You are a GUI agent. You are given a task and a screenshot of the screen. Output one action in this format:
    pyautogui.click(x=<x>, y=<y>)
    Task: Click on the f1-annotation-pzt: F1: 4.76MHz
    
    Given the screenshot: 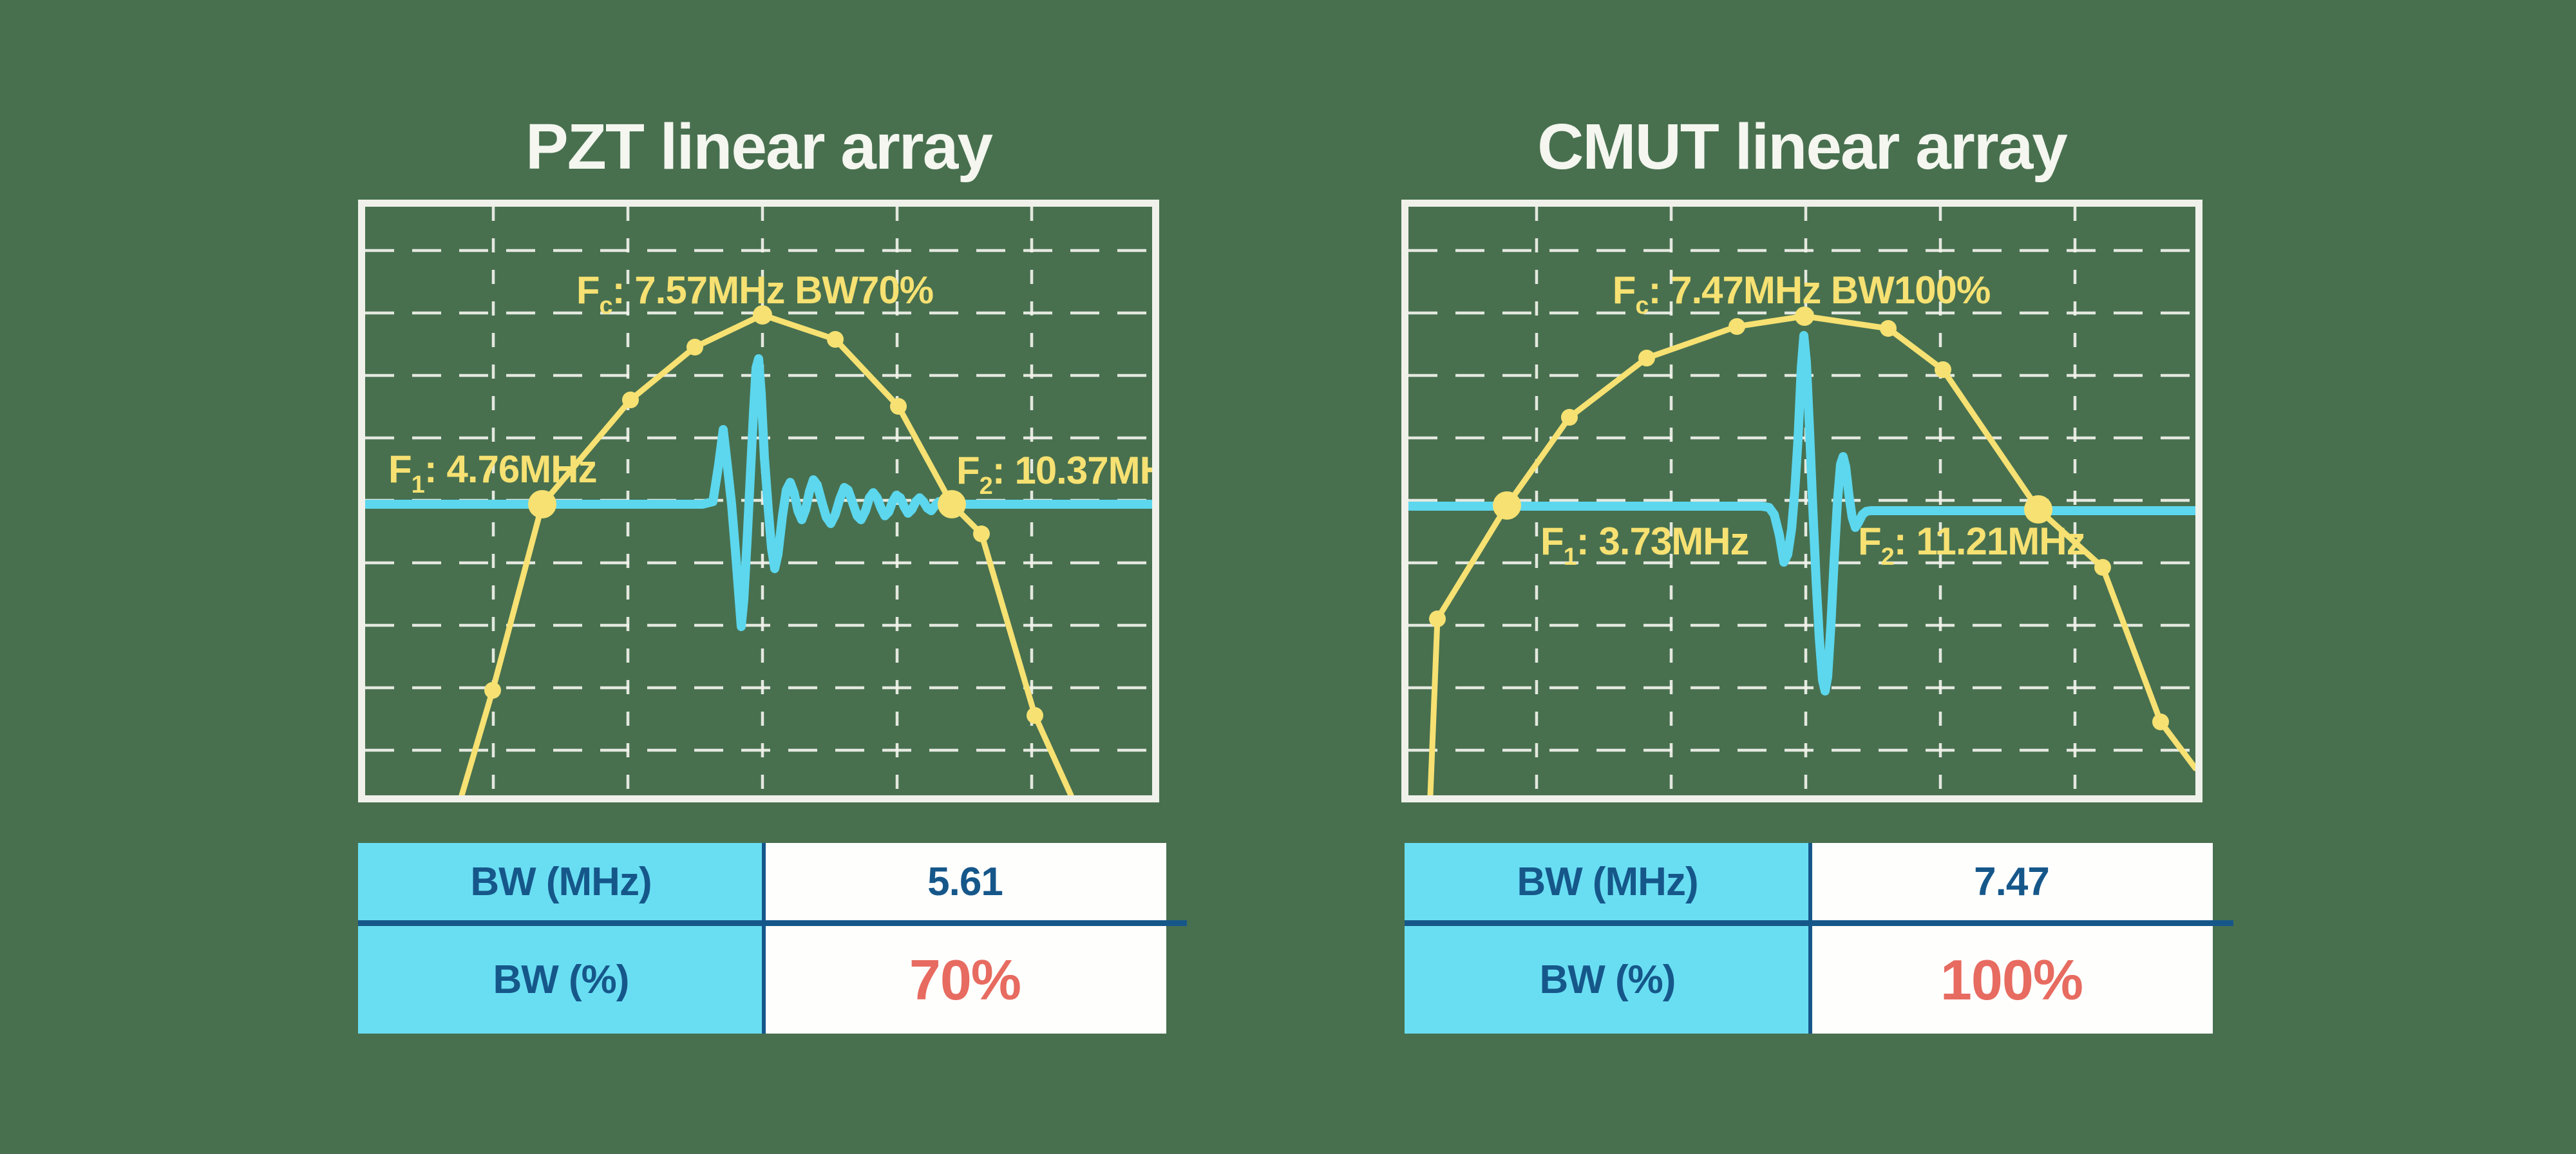 What is the action you would take?
    pyautogui.click(x=493, y=473)
    